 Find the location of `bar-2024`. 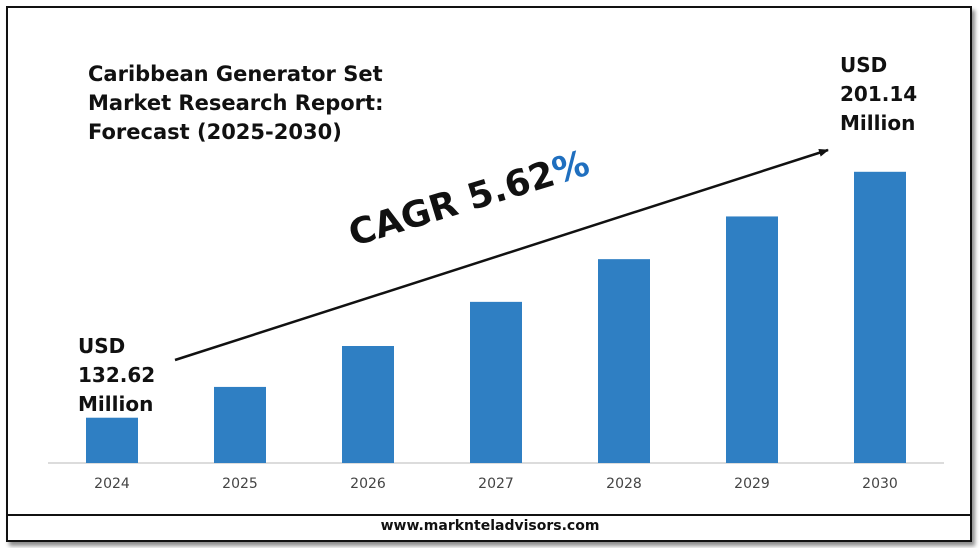

bar-2024 is located at coordinates (112, 440).